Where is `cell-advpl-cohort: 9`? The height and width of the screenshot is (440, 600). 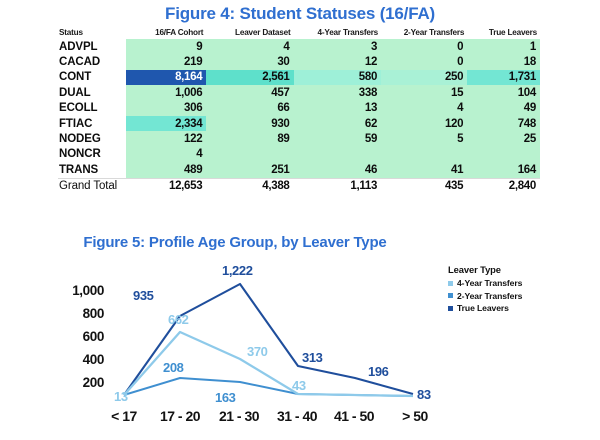 cell-advpl-cohort: 9 is located at coordinates (166, 47).